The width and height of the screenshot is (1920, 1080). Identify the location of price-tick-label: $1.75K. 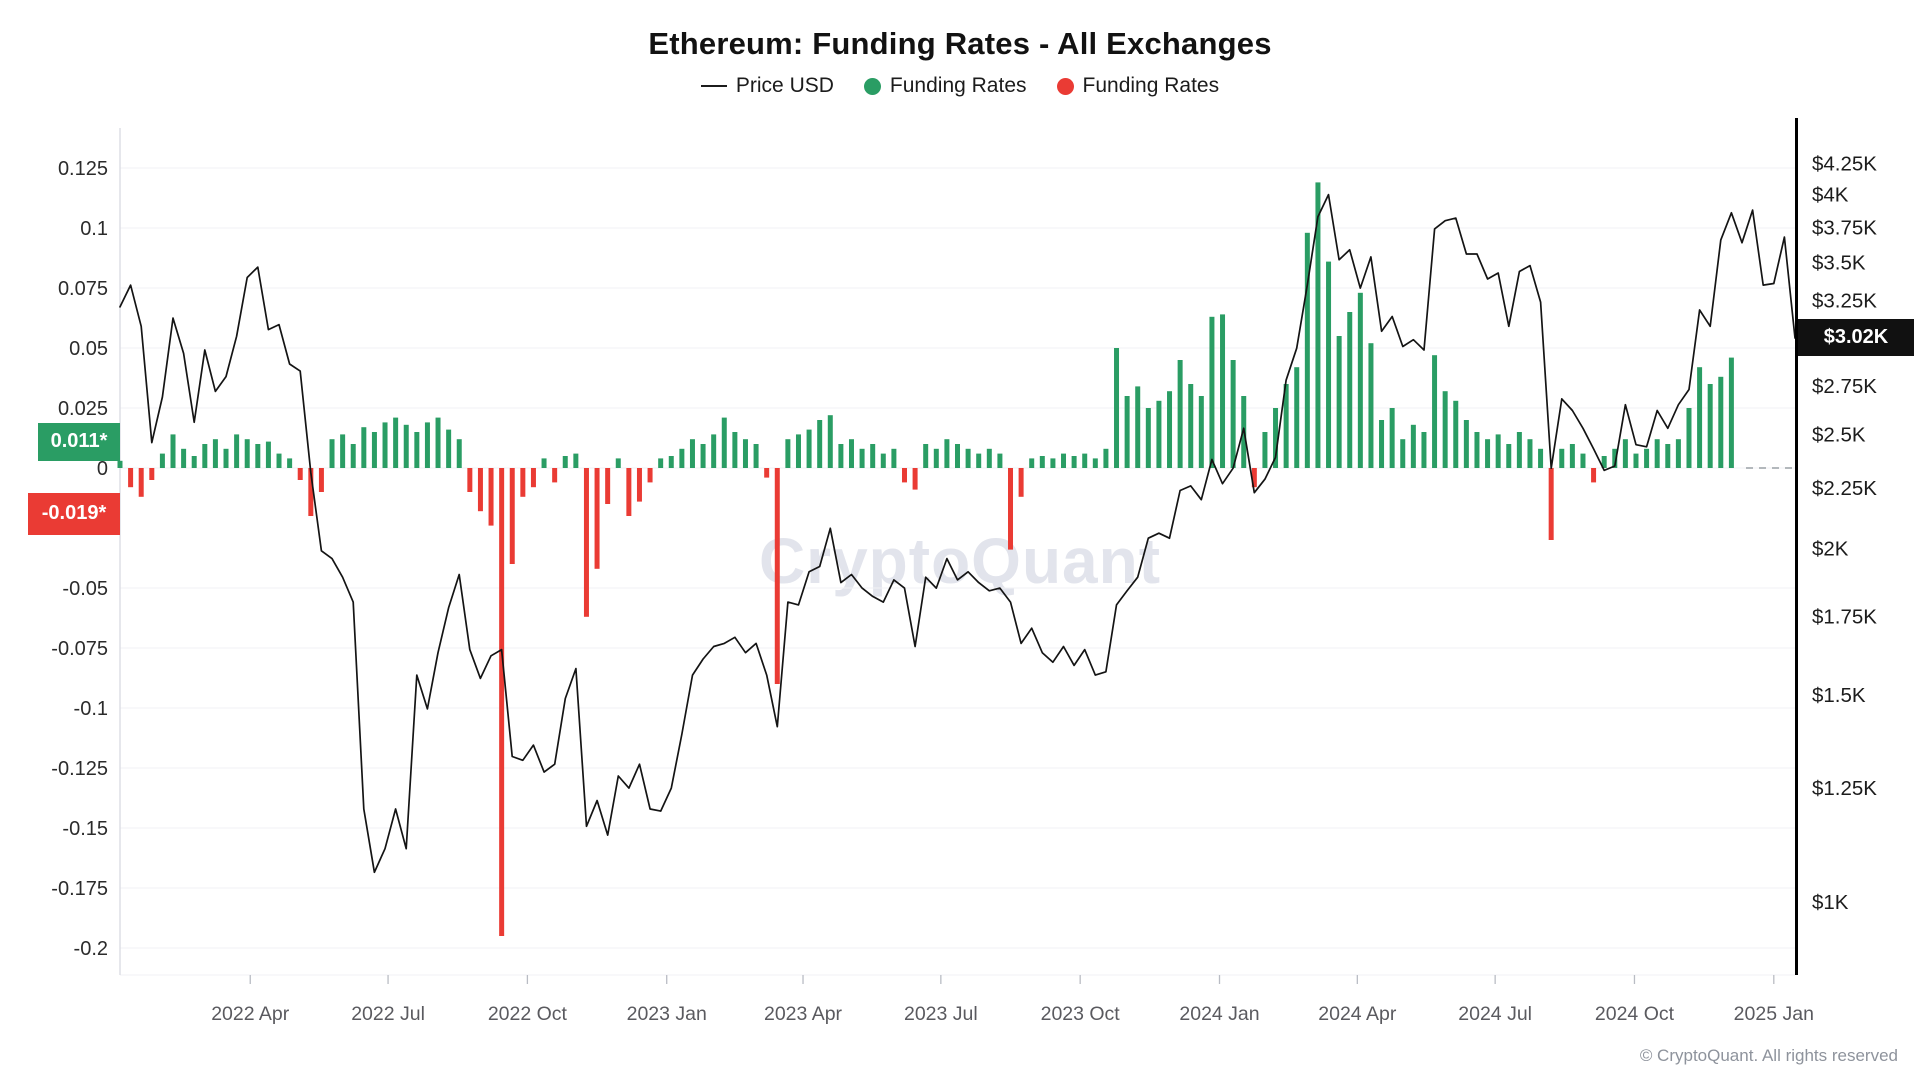
(1844, 616).